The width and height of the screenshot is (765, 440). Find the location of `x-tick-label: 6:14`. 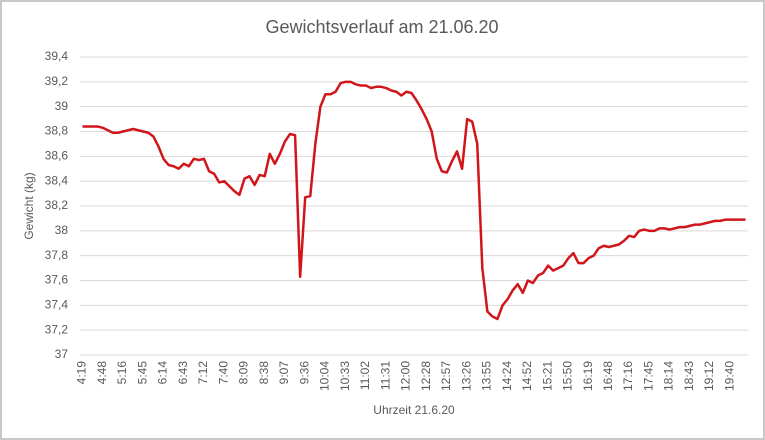

x-tick-label: 6:14 is located at coordinates (163, 373).